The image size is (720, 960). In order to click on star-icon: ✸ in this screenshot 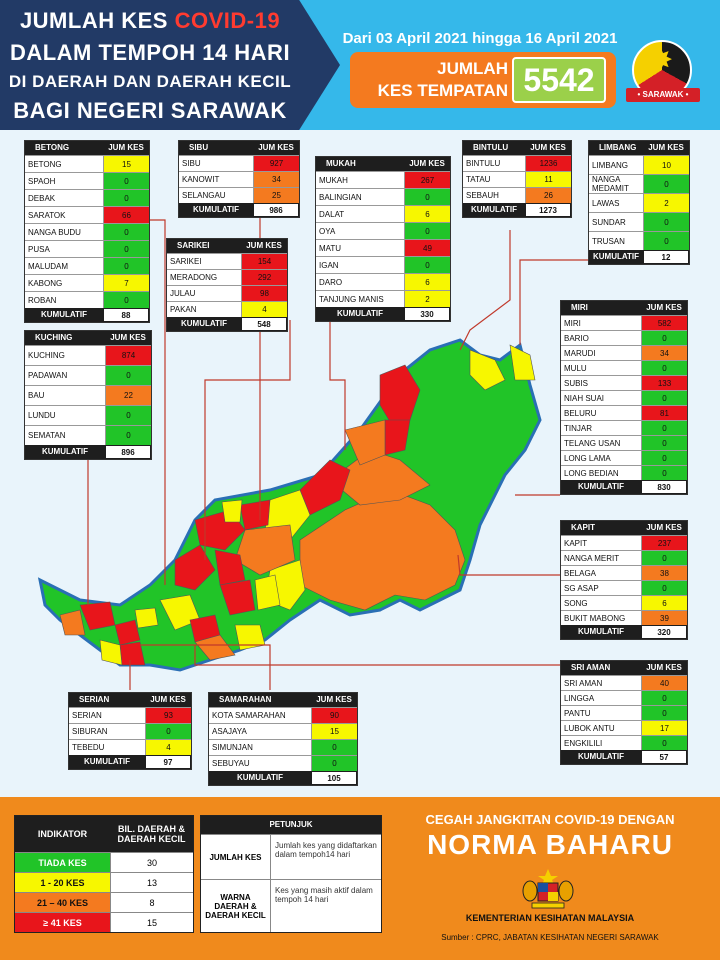, I will do `click(661, 60)`.